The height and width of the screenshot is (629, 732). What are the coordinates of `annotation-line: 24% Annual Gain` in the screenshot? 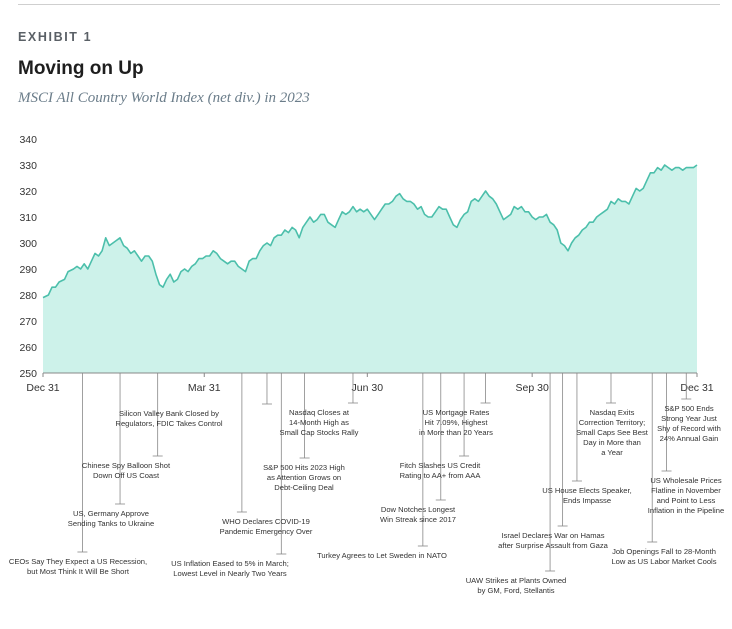 It's located at (689, 438).